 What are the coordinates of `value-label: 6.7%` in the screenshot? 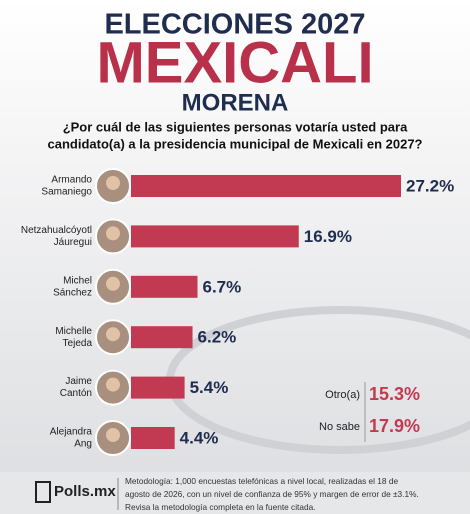 It's located at (222, 286).